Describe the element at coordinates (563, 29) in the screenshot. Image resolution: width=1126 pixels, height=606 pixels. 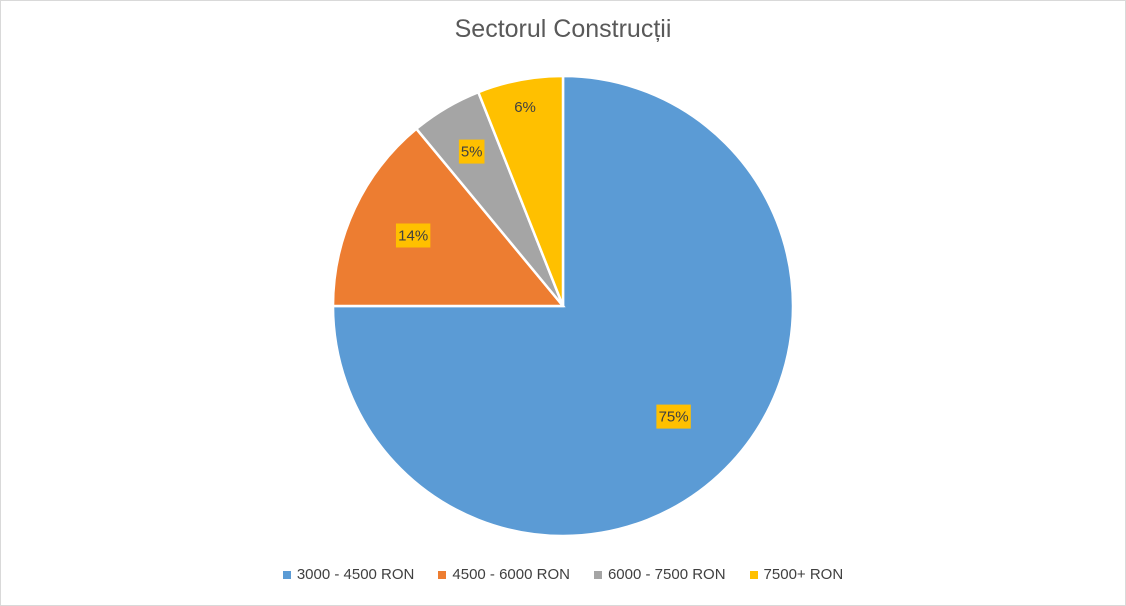
I see `chart-title: Sectorul Construcții` at that location.